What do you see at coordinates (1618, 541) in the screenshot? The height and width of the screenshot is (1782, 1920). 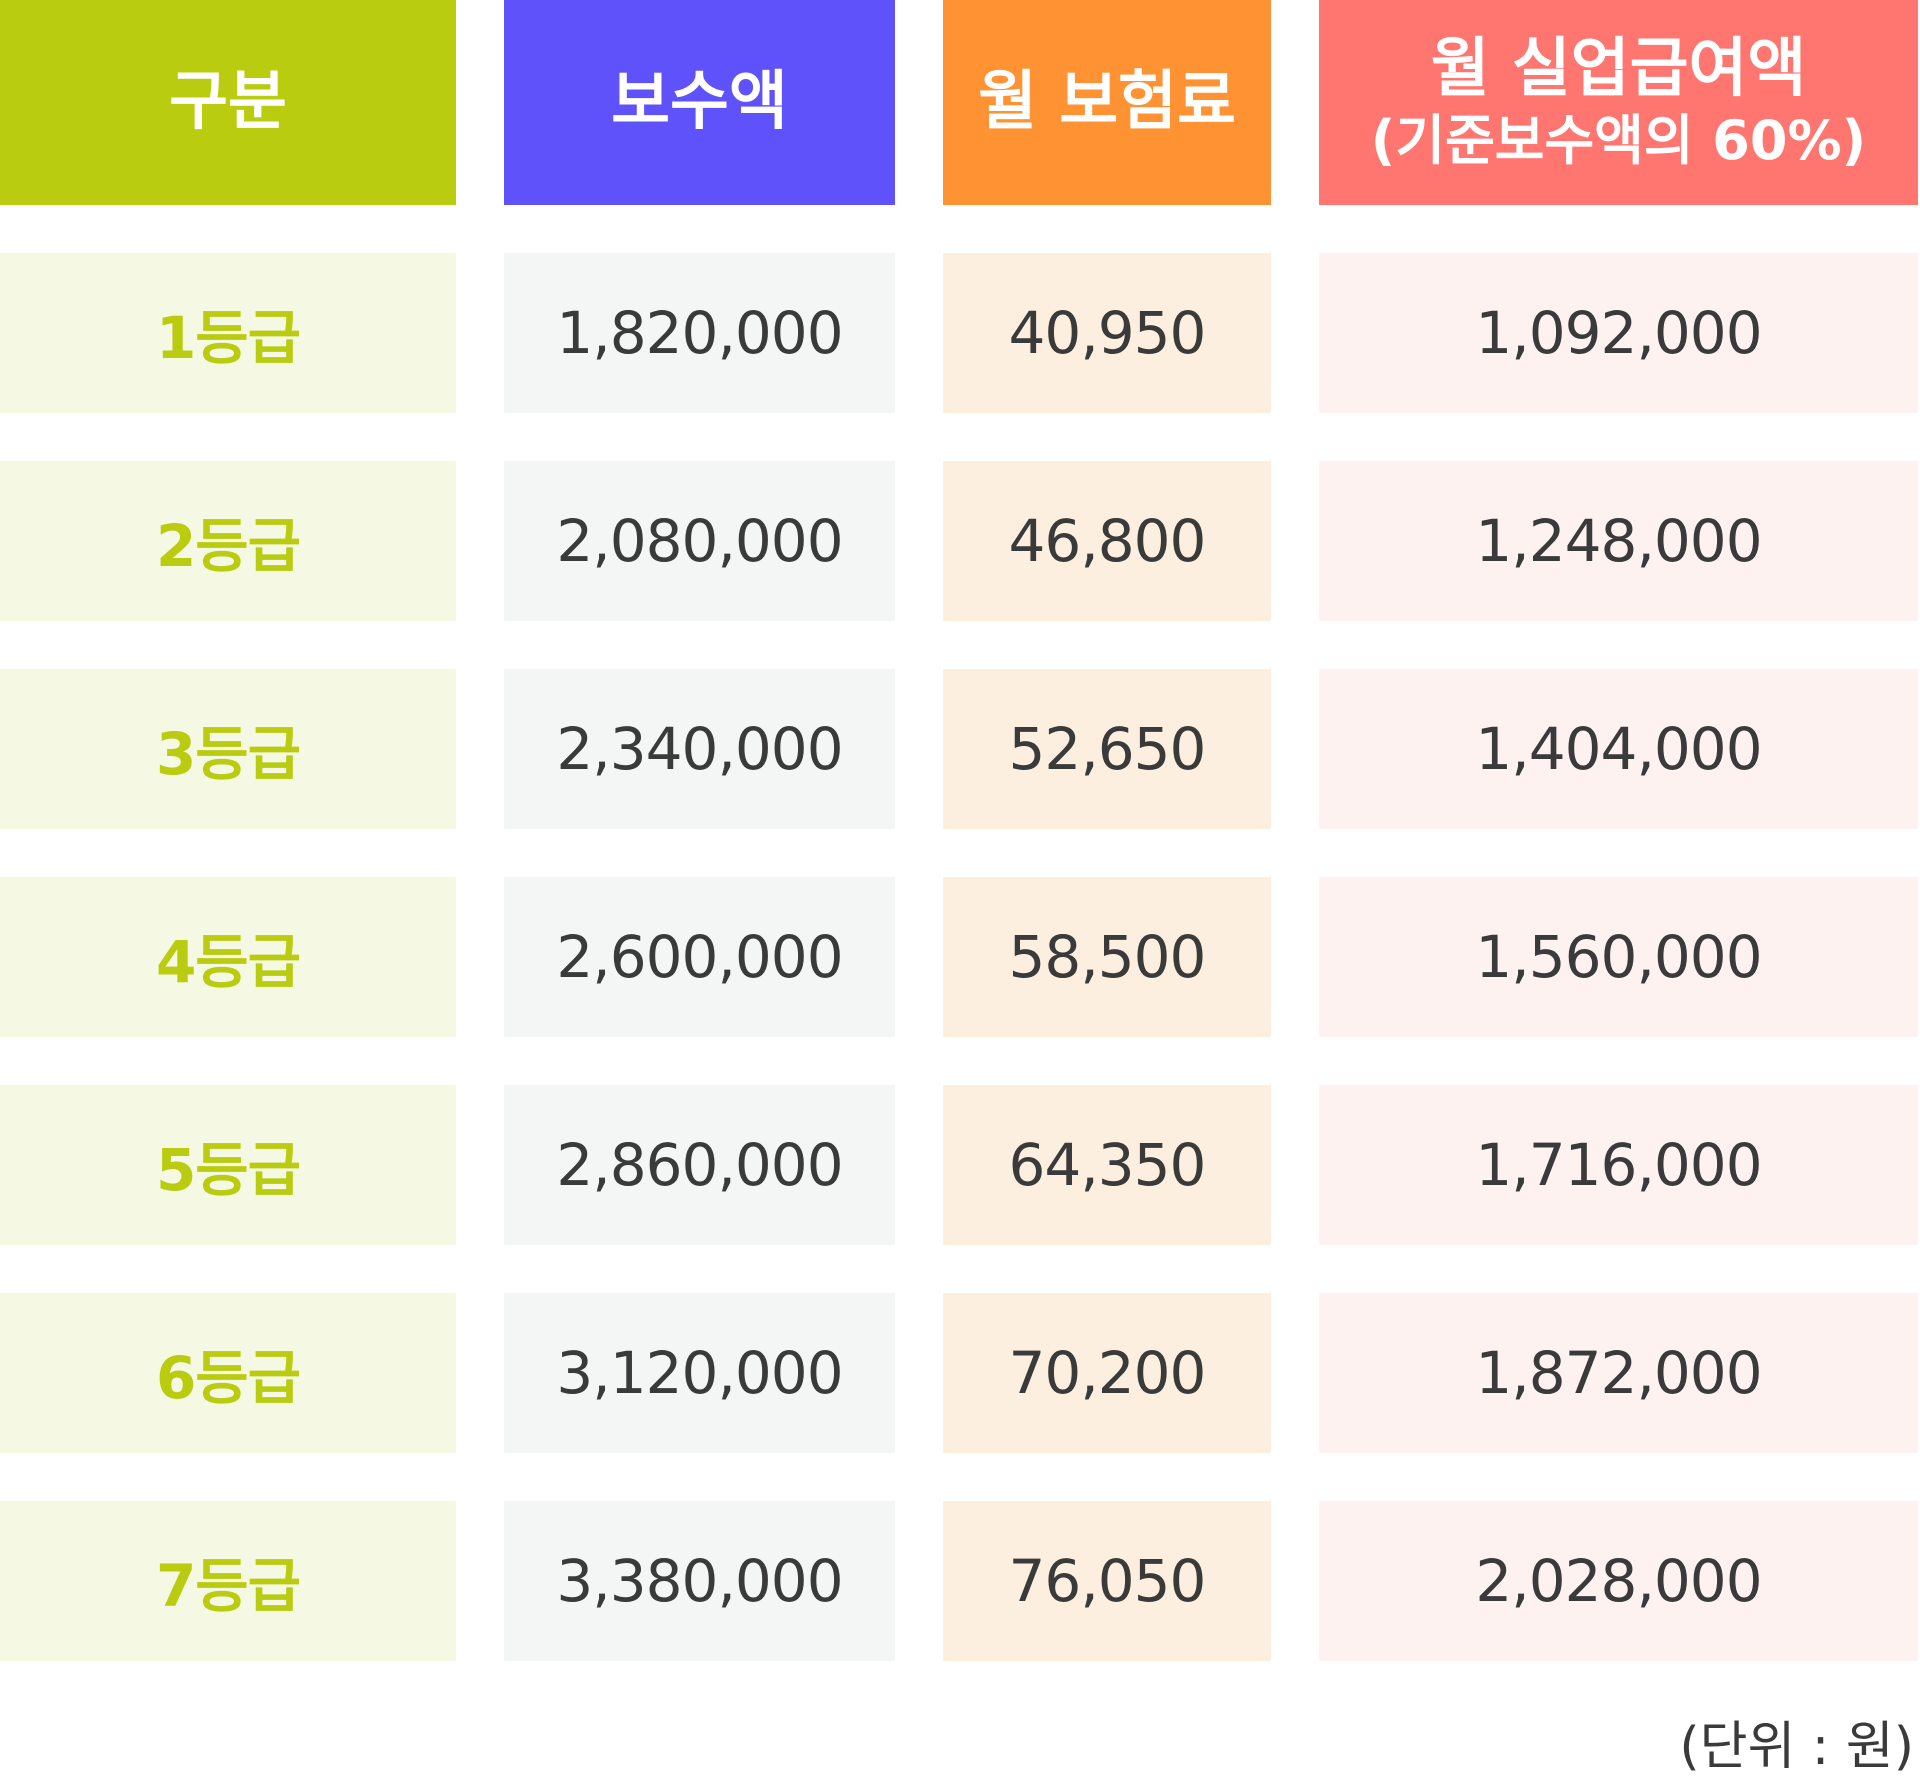 I see `row-2-benefit: 1,248,000` at bounding box center [1618, 541].